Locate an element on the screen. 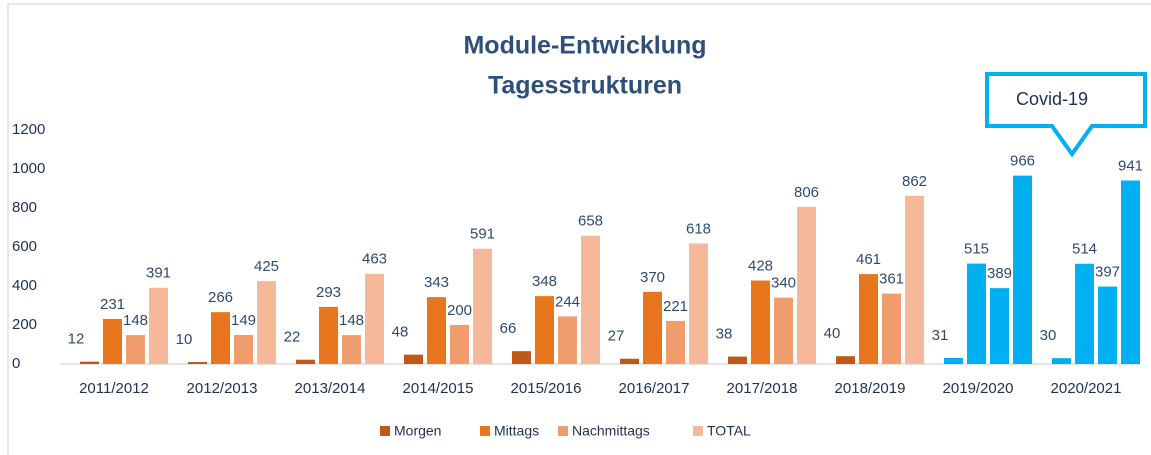 Image resolution: width=1151 pixels, height=455 pixels. value-label: 361 is located at coordinates (891, 279).